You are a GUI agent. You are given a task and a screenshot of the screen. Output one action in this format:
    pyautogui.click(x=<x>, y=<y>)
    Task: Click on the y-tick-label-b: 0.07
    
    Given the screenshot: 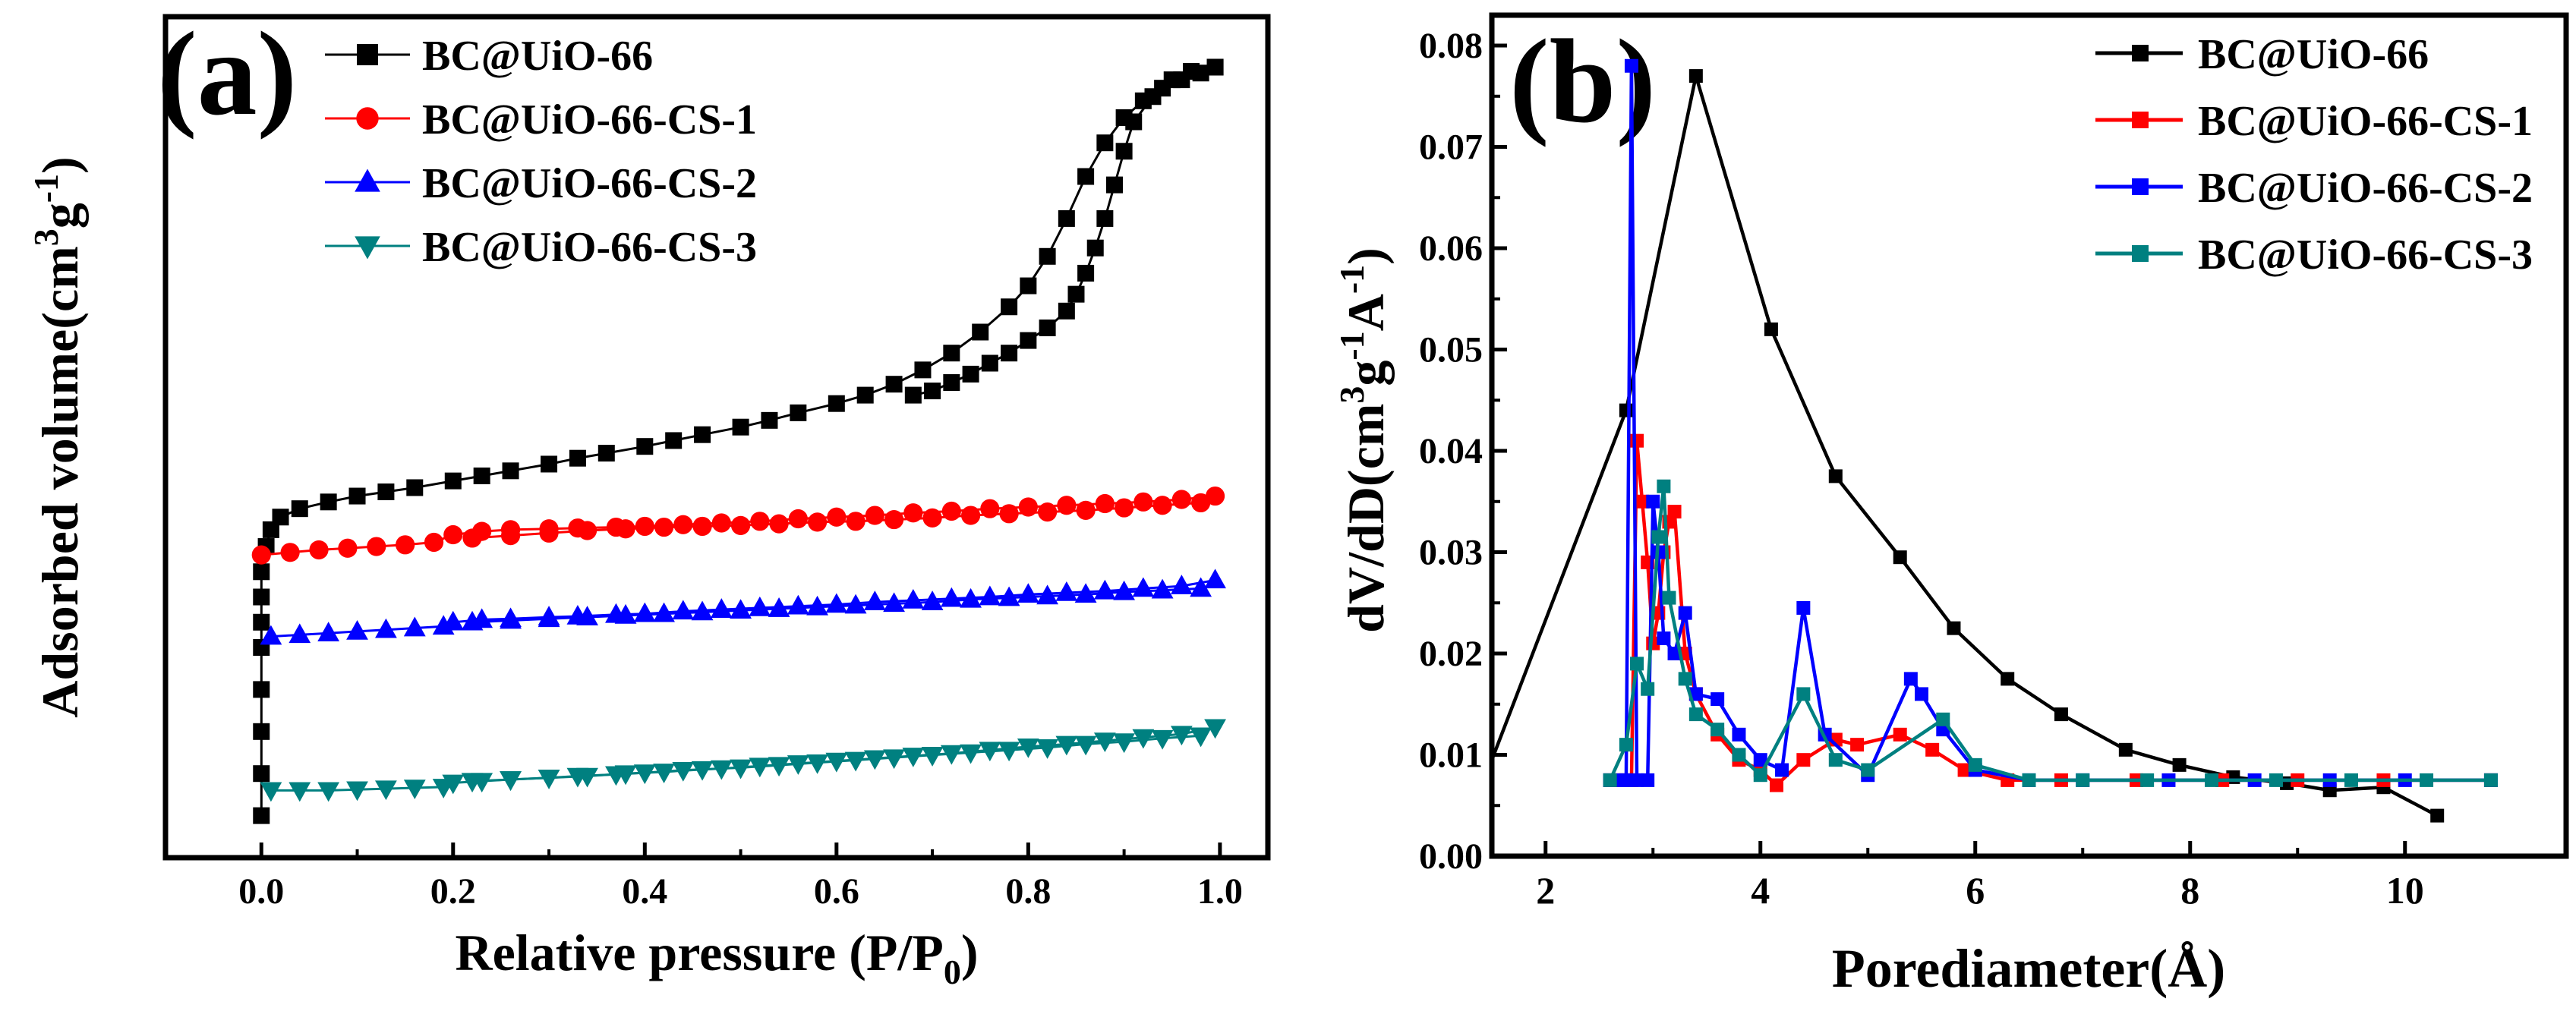 What is the action you would take?
    pyautogui.click(x=1451, y=148)
    